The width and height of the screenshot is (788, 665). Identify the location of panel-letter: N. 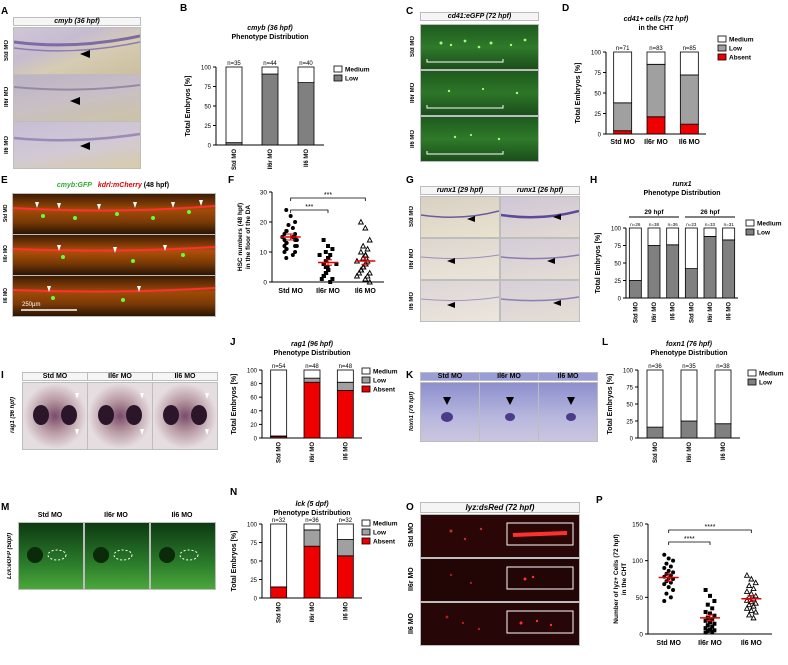
(233, 492).